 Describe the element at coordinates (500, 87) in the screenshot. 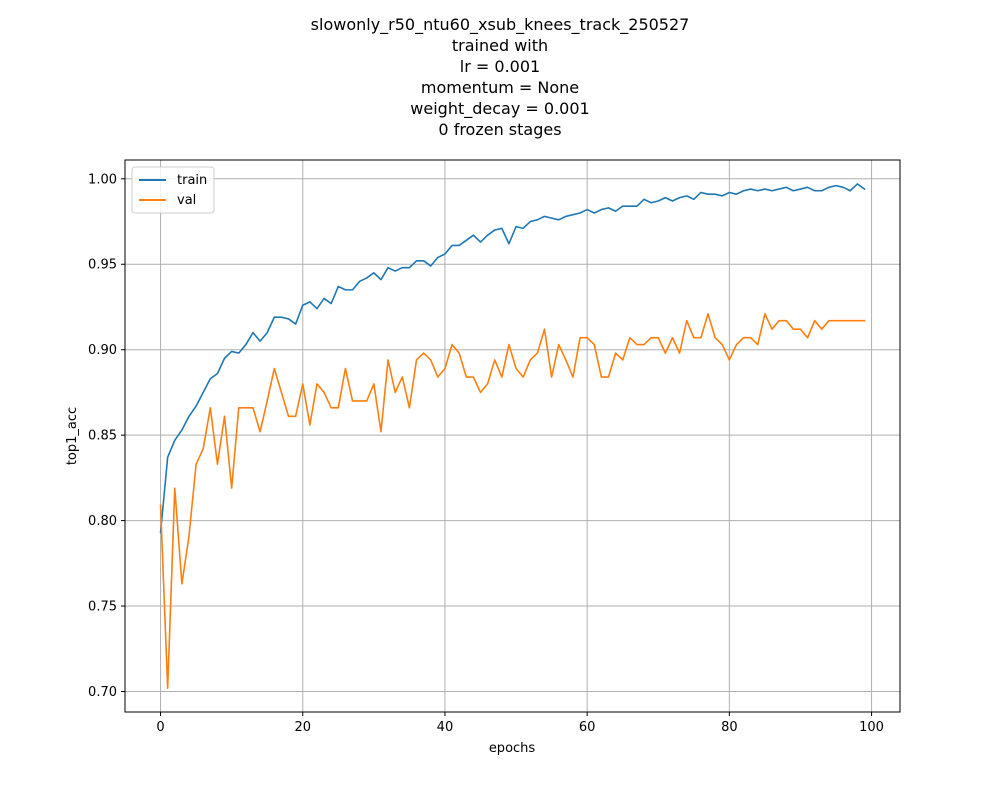

I see `title-line-4: momentum = None` at that location.